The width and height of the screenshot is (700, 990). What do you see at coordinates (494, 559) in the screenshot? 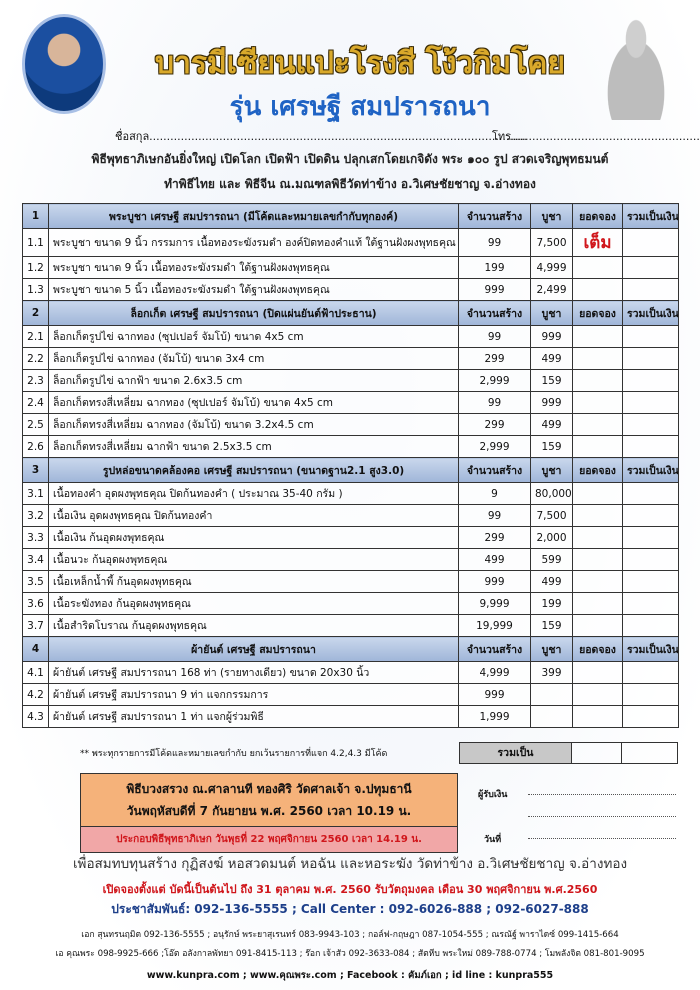
I see `item-qty: 499` at bounding box center [494, 559].